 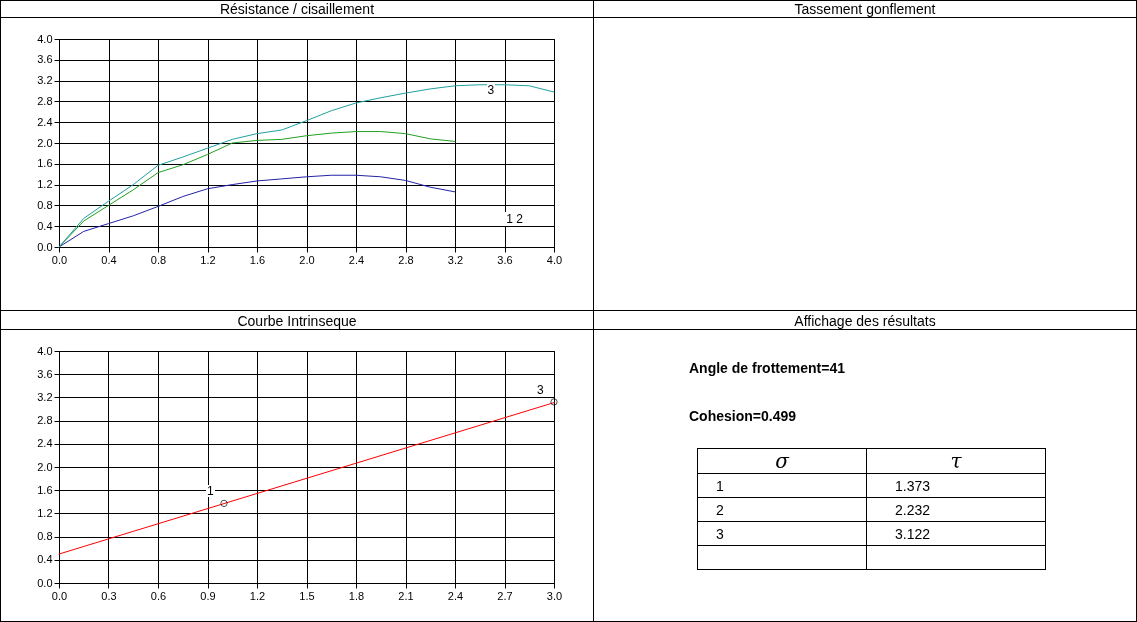 I want to click on text: Angle de frottement=41, so click(x=767, y=368).